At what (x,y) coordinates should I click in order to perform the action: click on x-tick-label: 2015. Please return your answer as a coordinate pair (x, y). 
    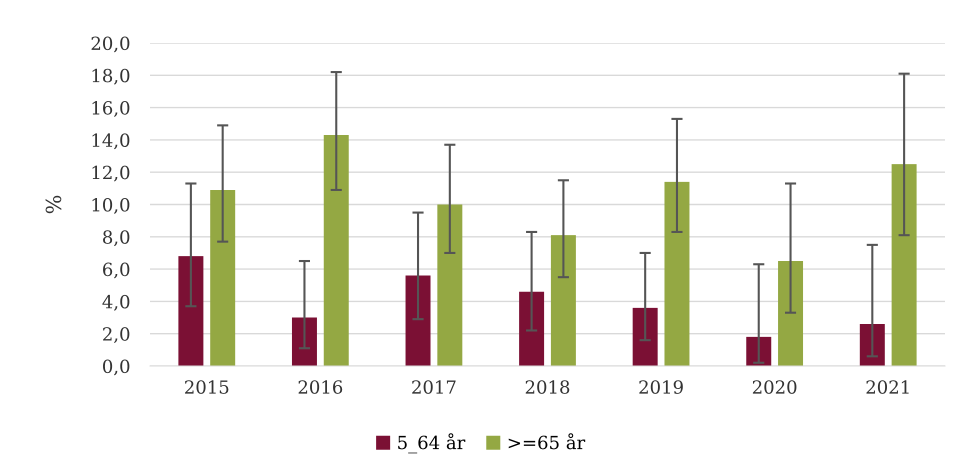
    Looking at the image, I should click on (206, 387).